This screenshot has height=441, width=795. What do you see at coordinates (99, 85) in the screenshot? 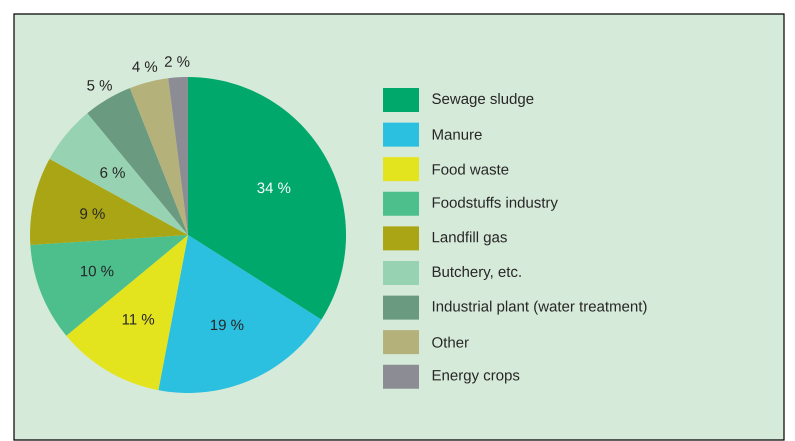
I see `data-label: 5 %` at bounding box center [99, 85].